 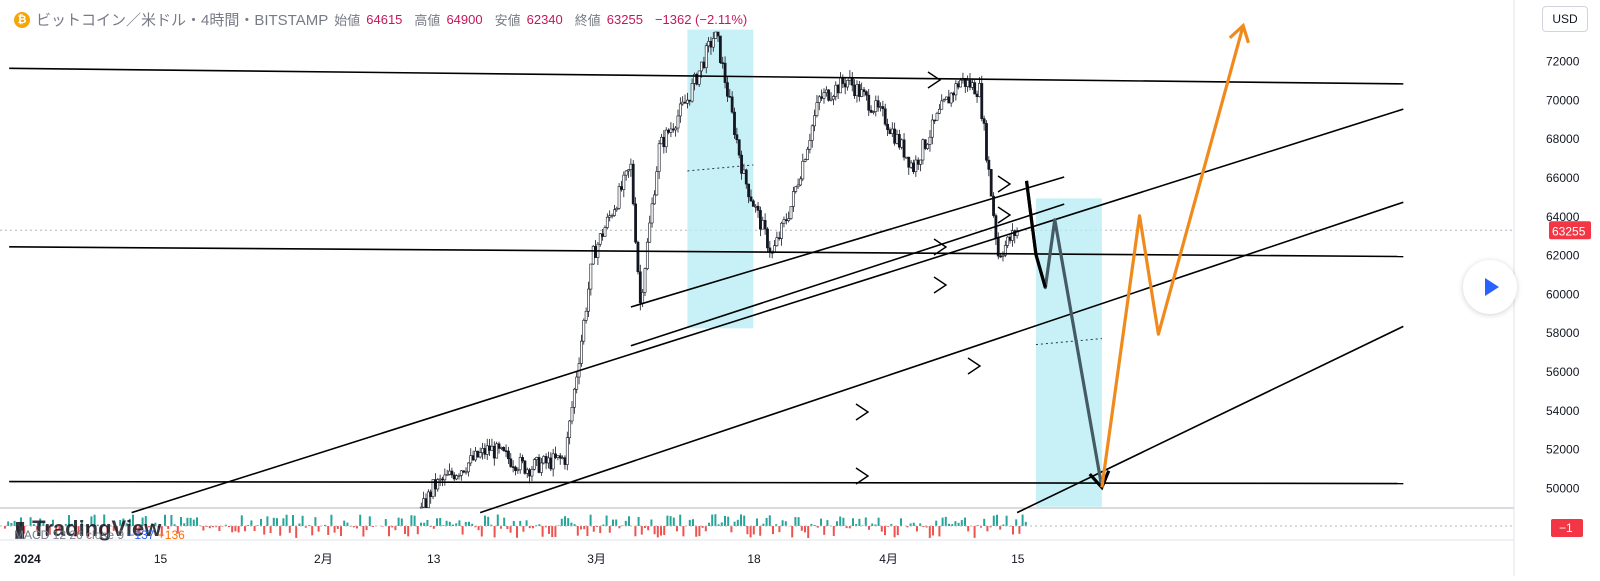 I want to click on x-tick-label: 4月, so click(x=888, y=559).